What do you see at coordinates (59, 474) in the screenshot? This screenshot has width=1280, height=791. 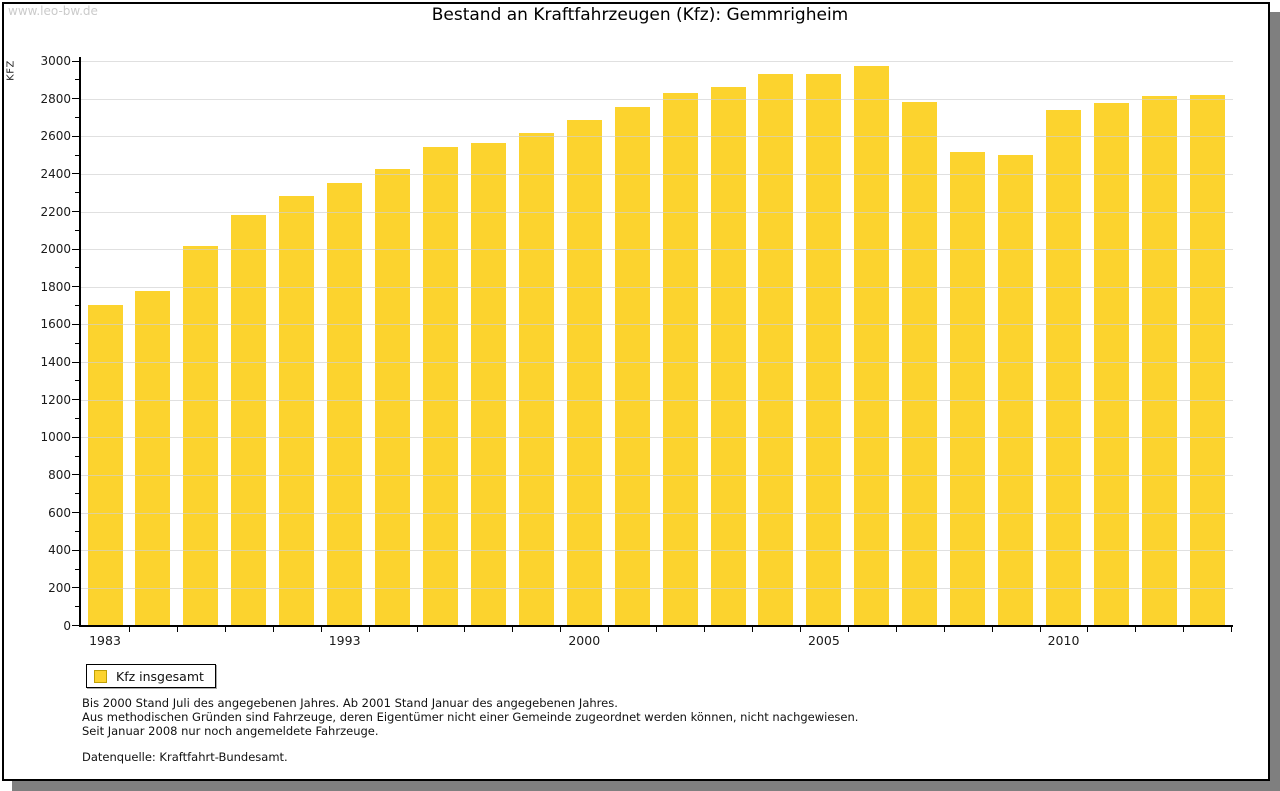 I see `y-tick-label: 800` at bounding box center [59, 474].